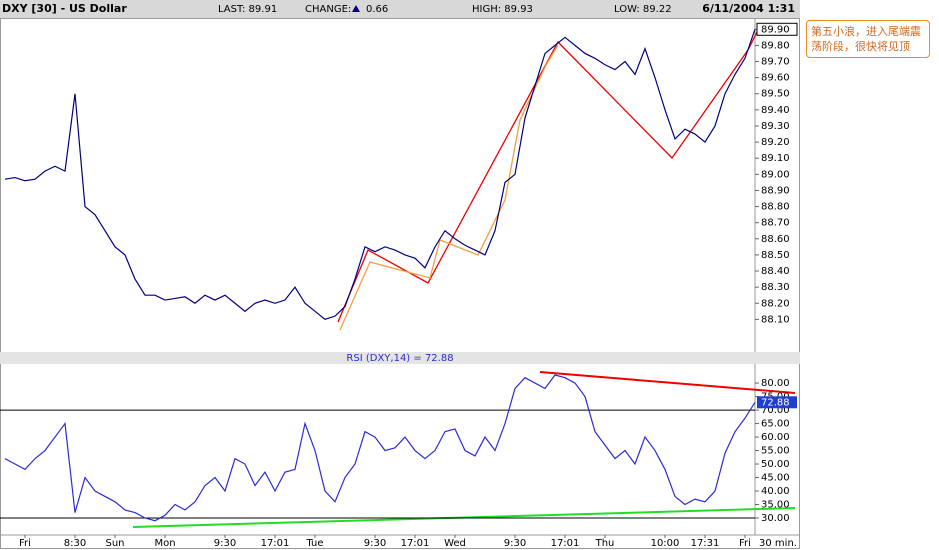  I want to click on last: LAST: 89.91, so click(247, 9).